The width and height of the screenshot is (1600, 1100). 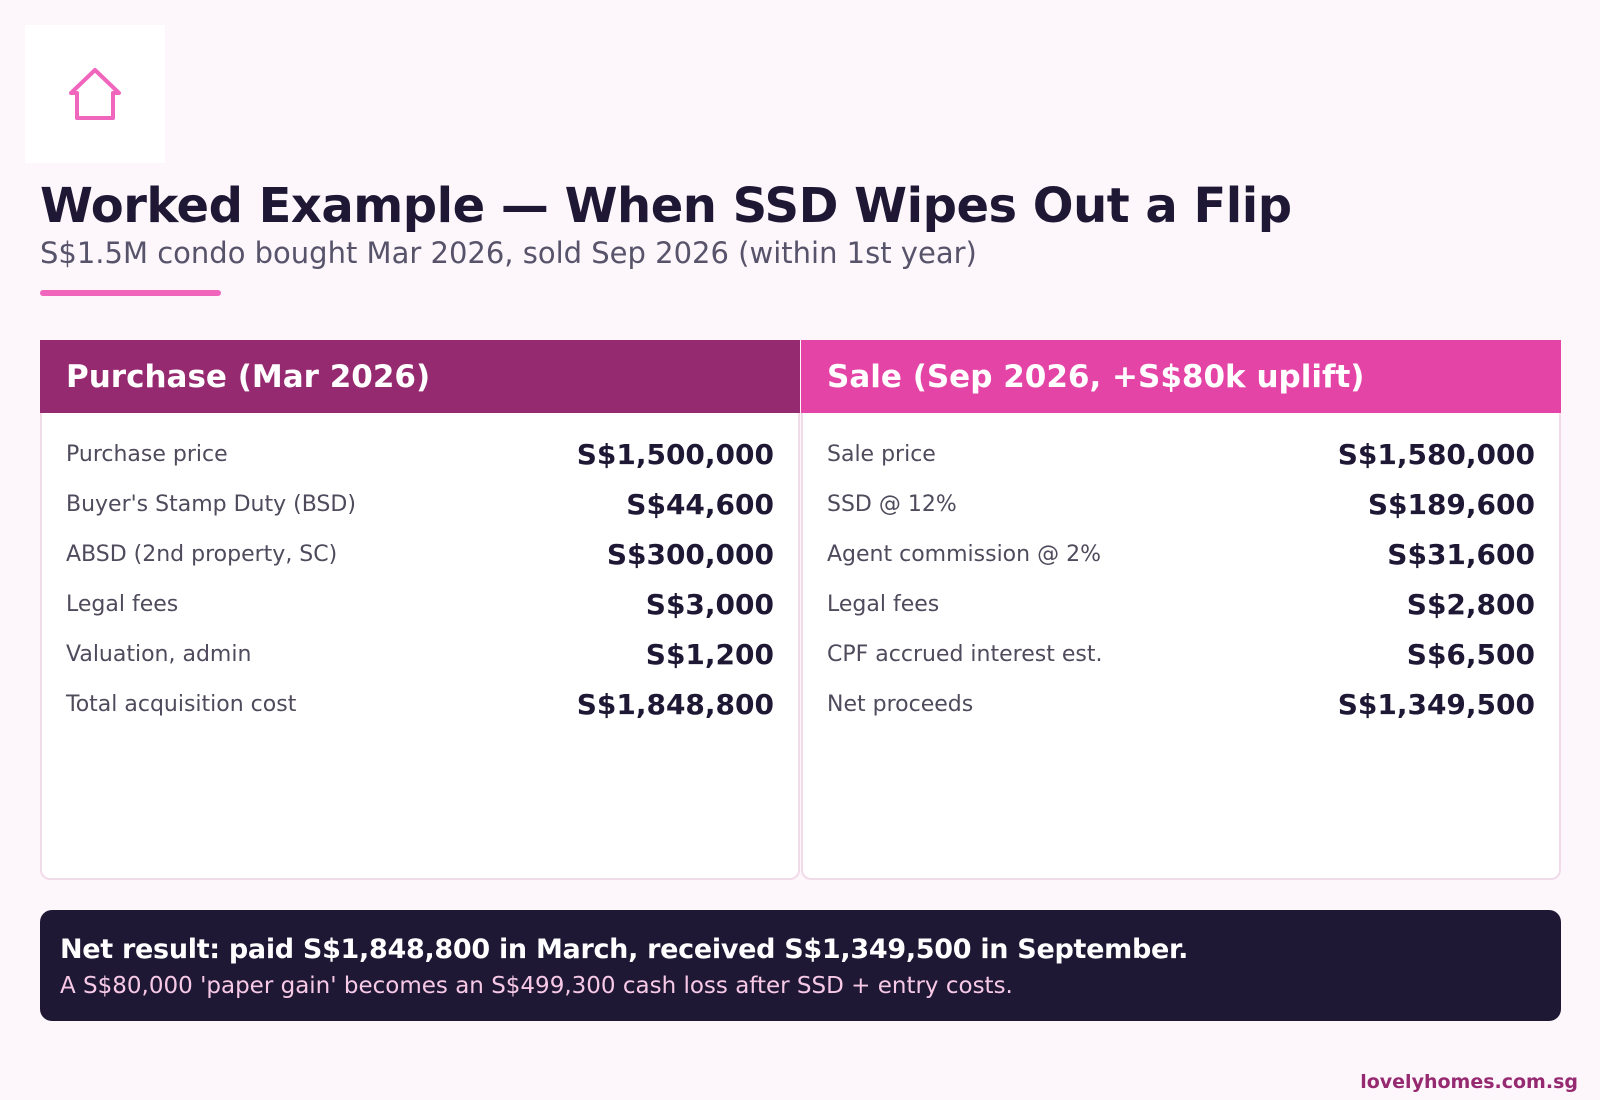 What do you see at coordinates (1470, 604) in the screenshot?
I see `row-value: S$2,800` at bounding box center [1470, 604].